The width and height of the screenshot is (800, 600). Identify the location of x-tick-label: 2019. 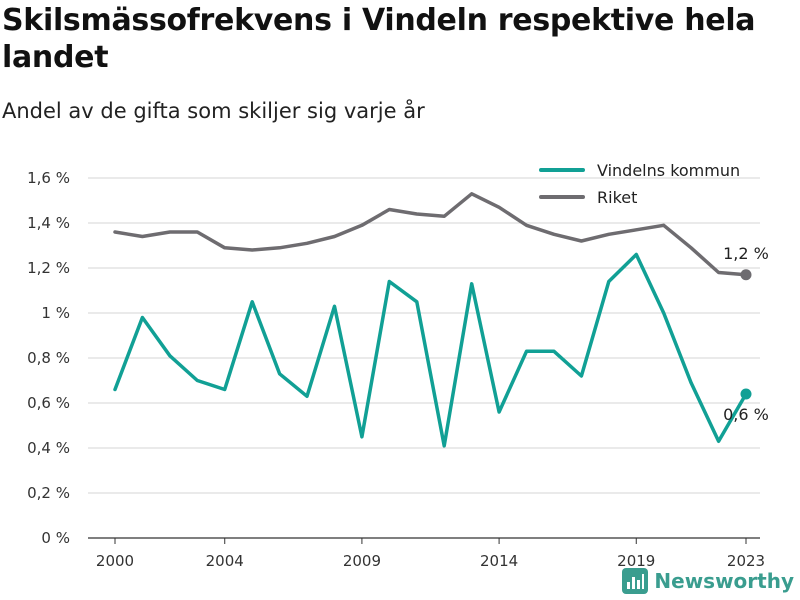
(636, 561).